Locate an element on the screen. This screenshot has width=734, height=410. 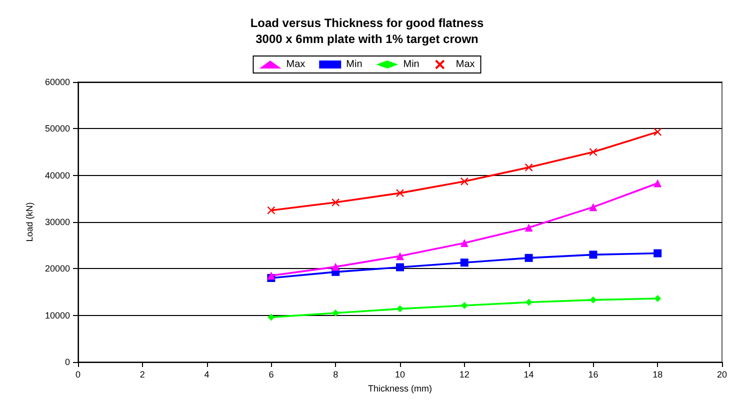
x-tick-label: 16 is located at coordinates (593, 375).